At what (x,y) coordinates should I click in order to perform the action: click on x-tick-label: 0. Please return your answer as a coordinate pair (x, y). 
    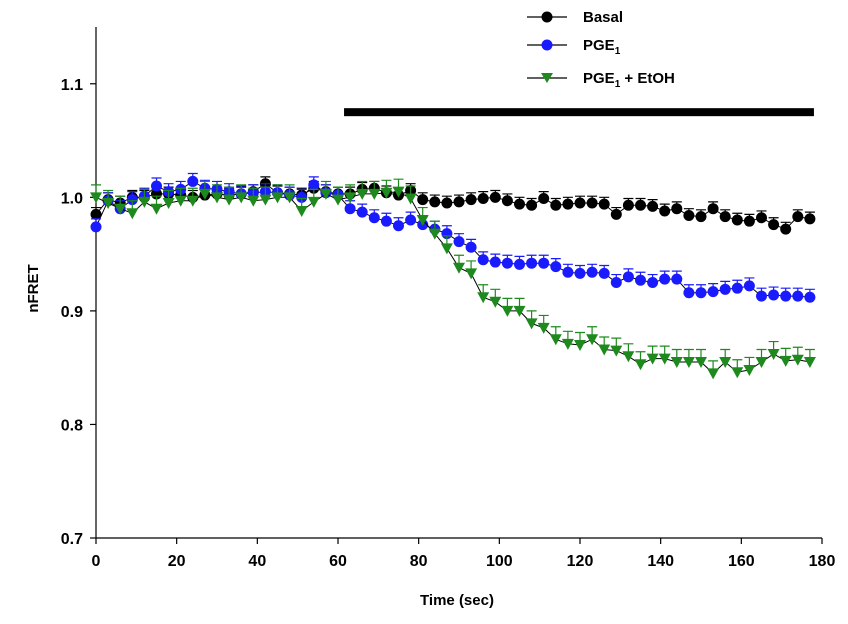
    Looking at the image, I should click on (96, 561).